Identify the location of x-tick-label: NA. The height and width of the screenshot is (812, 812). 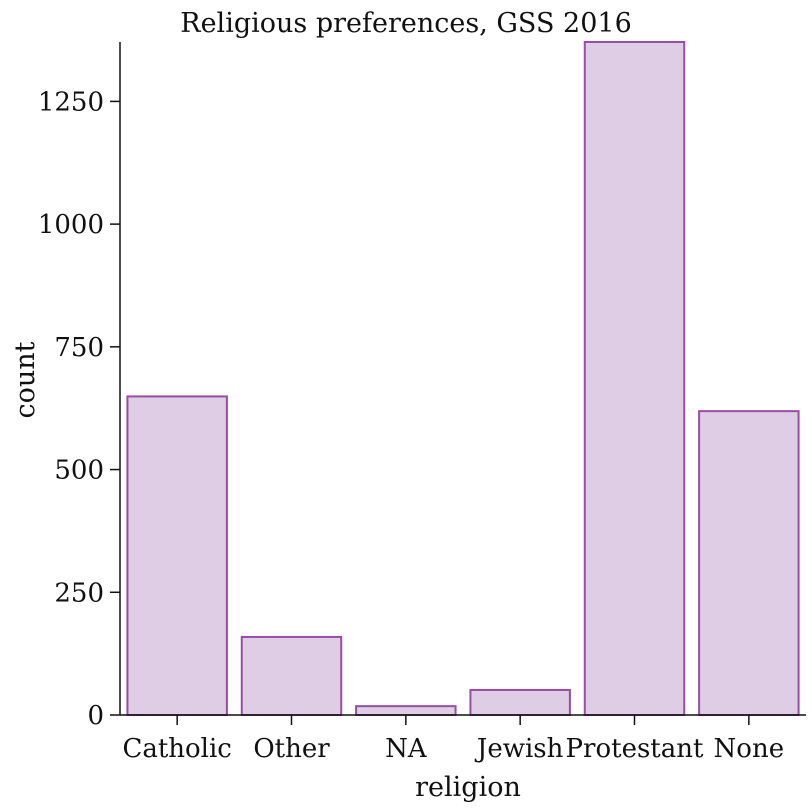
(406, 749).